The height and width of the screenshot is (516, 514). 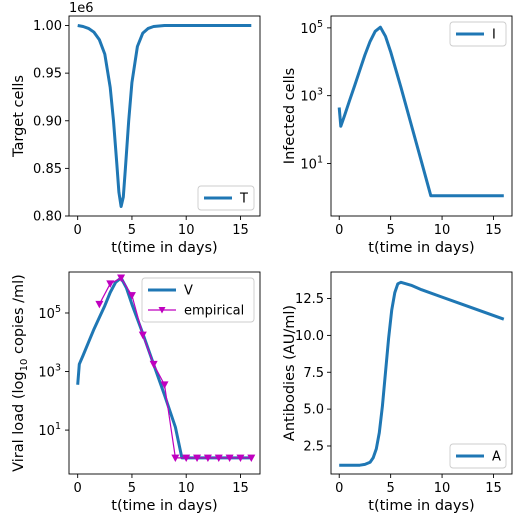 I want to click on series-line-A, so click(x=422, y=373).